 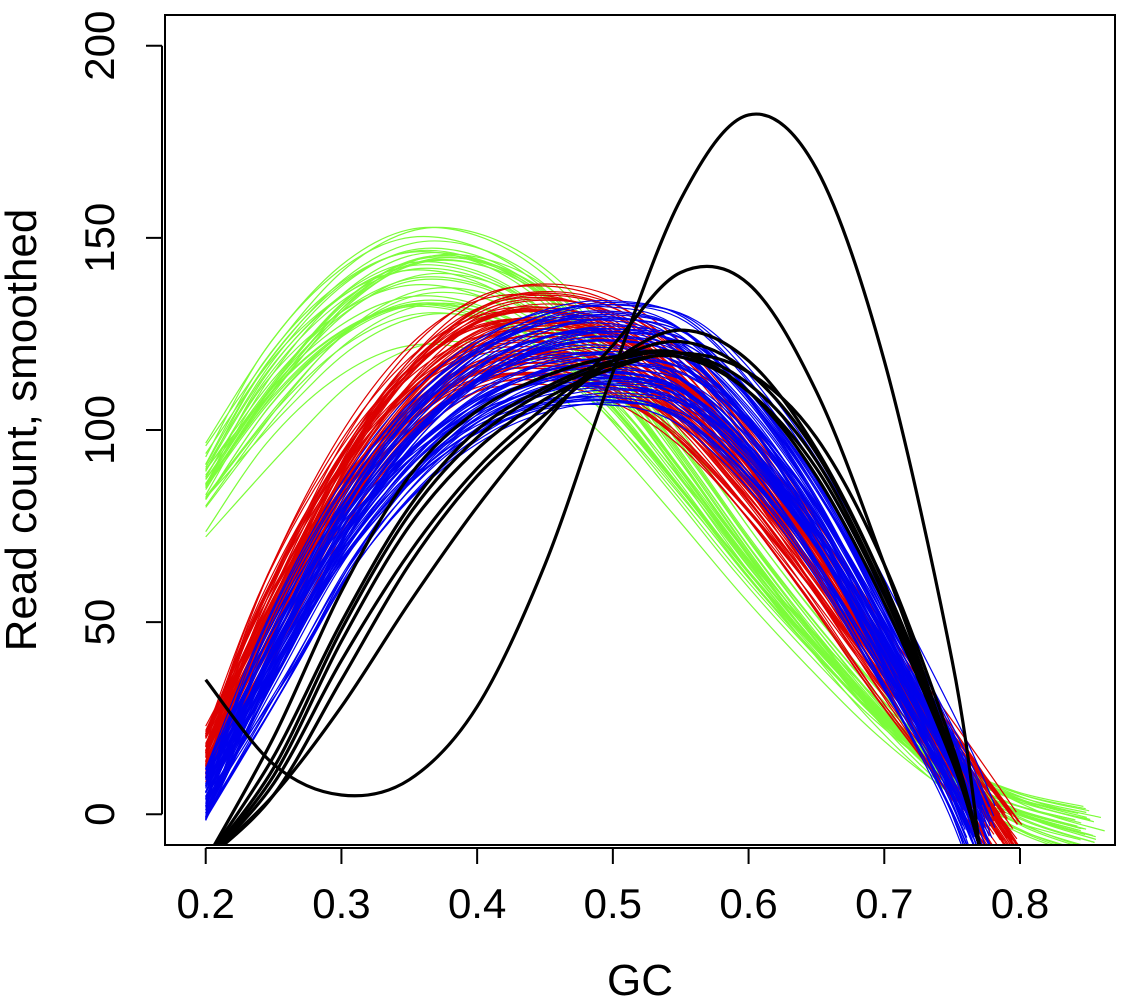 I want to click on x-axis: 0.2 0.3 0.4 0.5 0.6 0.7 0.8, so click(x=613, y=887).